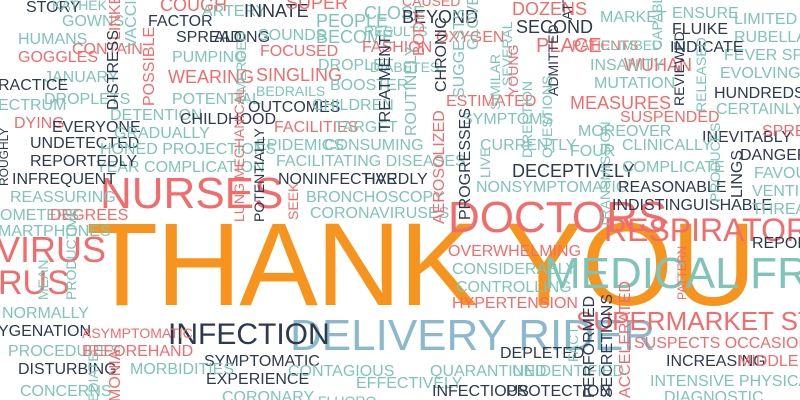  Describe the element at coordinates (63, 197) in the screenshot. I see `word-reassuring: REASSURING` at that location.